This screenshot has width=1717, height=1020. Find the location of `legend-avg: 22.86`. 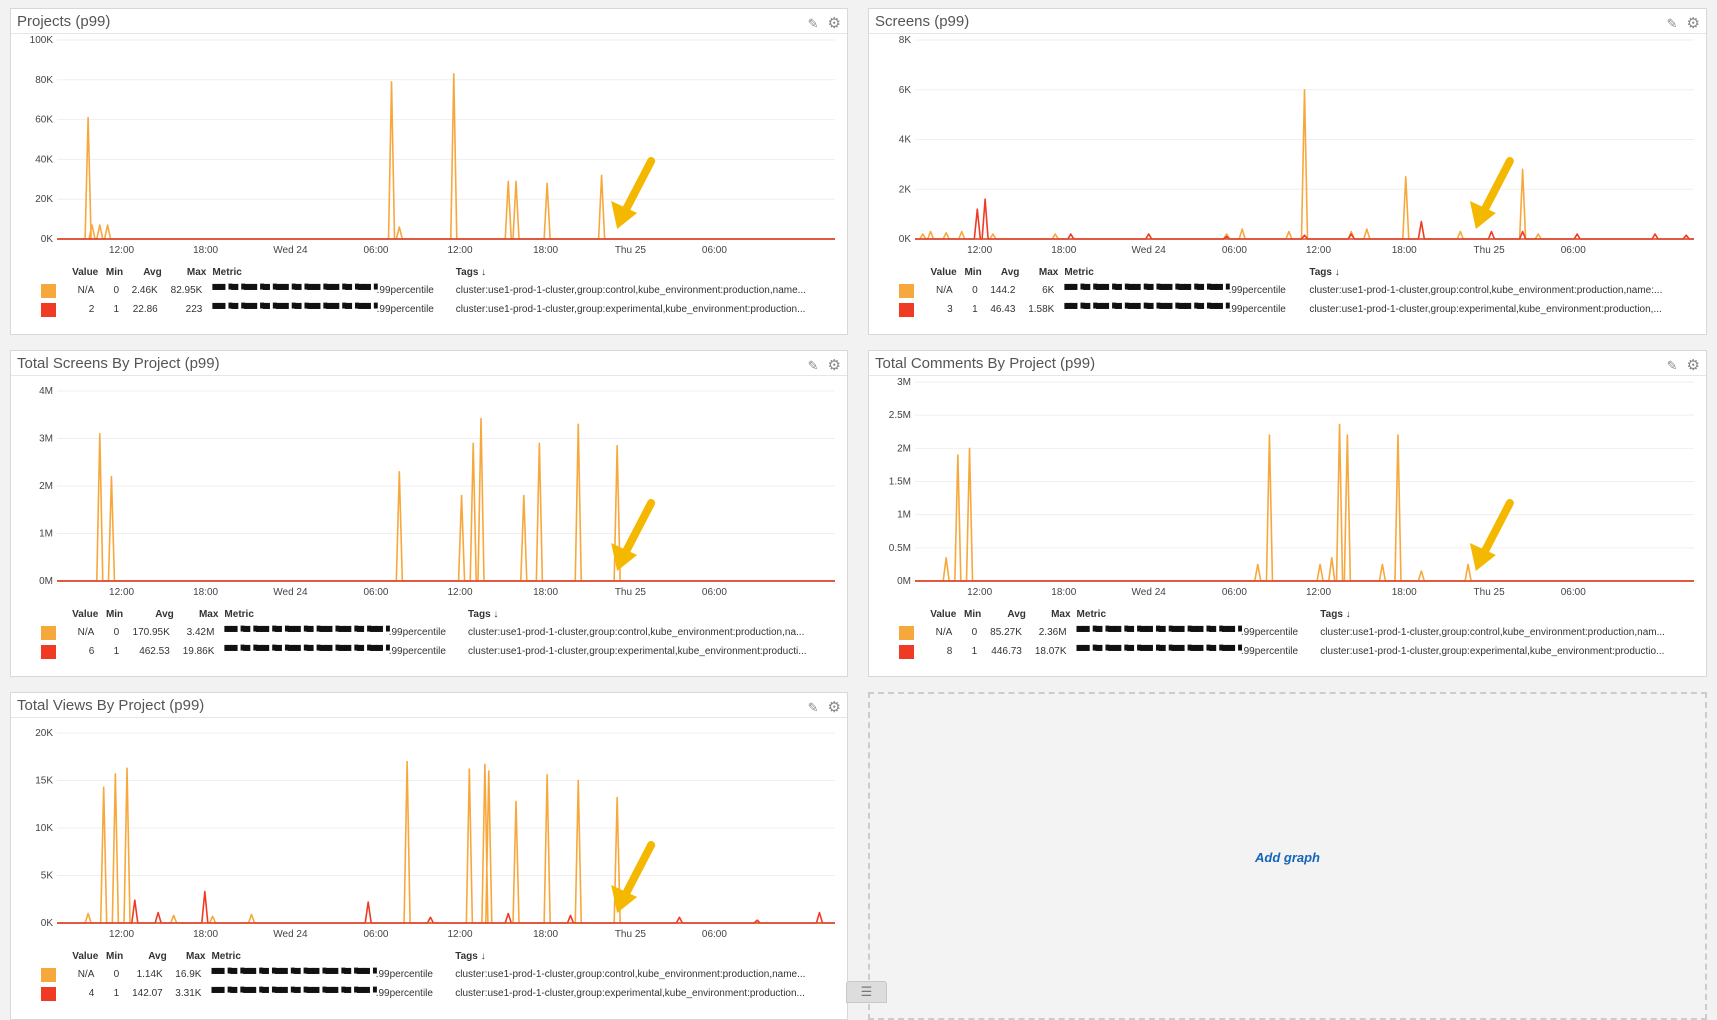

legend-avg: 22.86 is located at coordinates (145, 309).